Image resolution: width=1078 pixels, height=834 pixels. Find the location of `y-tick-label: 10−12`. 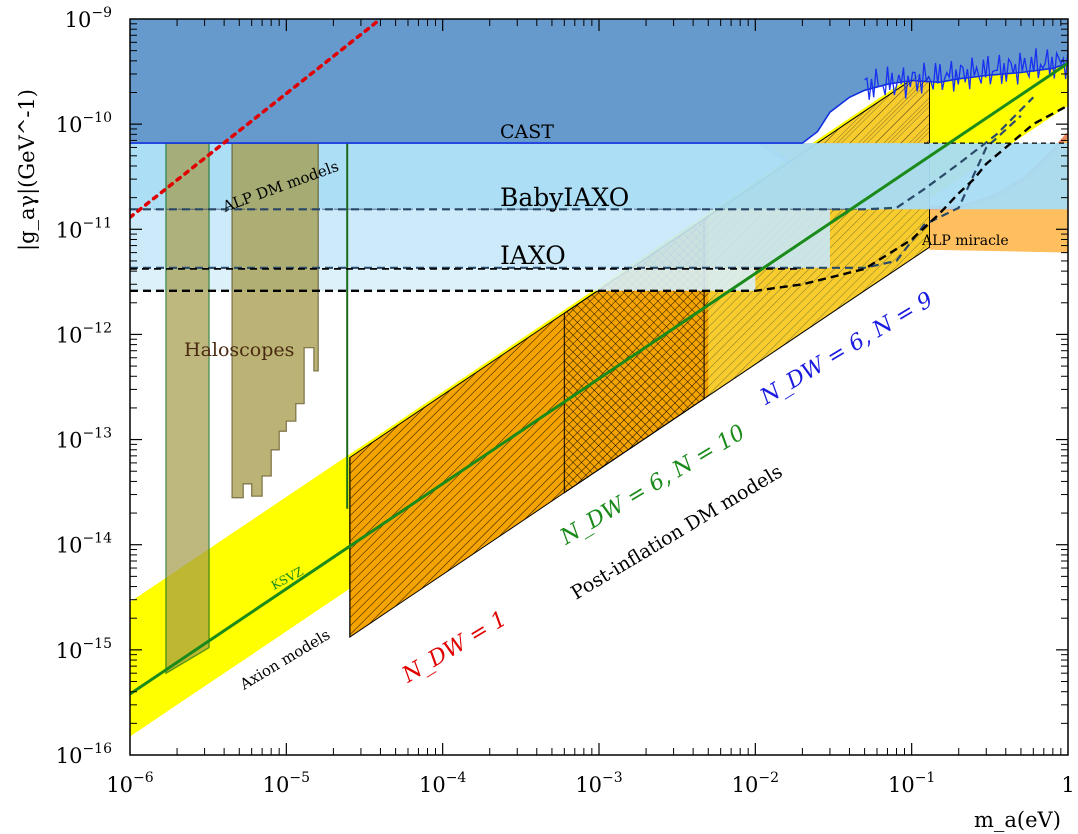

y-tick-label: 10−12 is located at coordinates (84, 333).